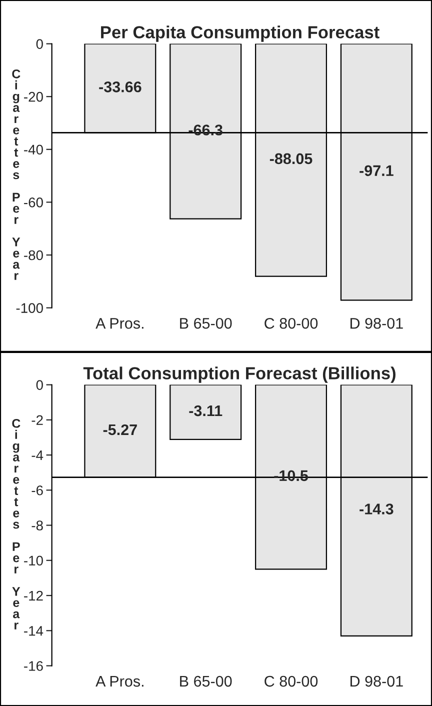 The image size is (432, 706). Describe the element at coordinates (37, 490) in the screenshot. I see `y-tick-label: -6` at that location.